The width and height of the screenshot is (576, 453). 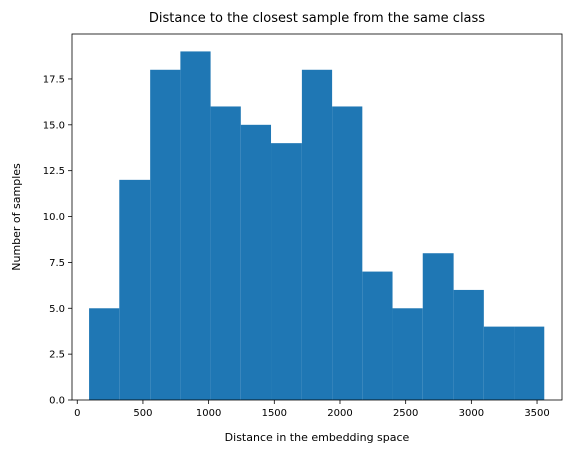 What do you see at coordinates (471, 413) in the screenshot?
I see `x-tick-label: 3000` at bounding box center [471, 413].